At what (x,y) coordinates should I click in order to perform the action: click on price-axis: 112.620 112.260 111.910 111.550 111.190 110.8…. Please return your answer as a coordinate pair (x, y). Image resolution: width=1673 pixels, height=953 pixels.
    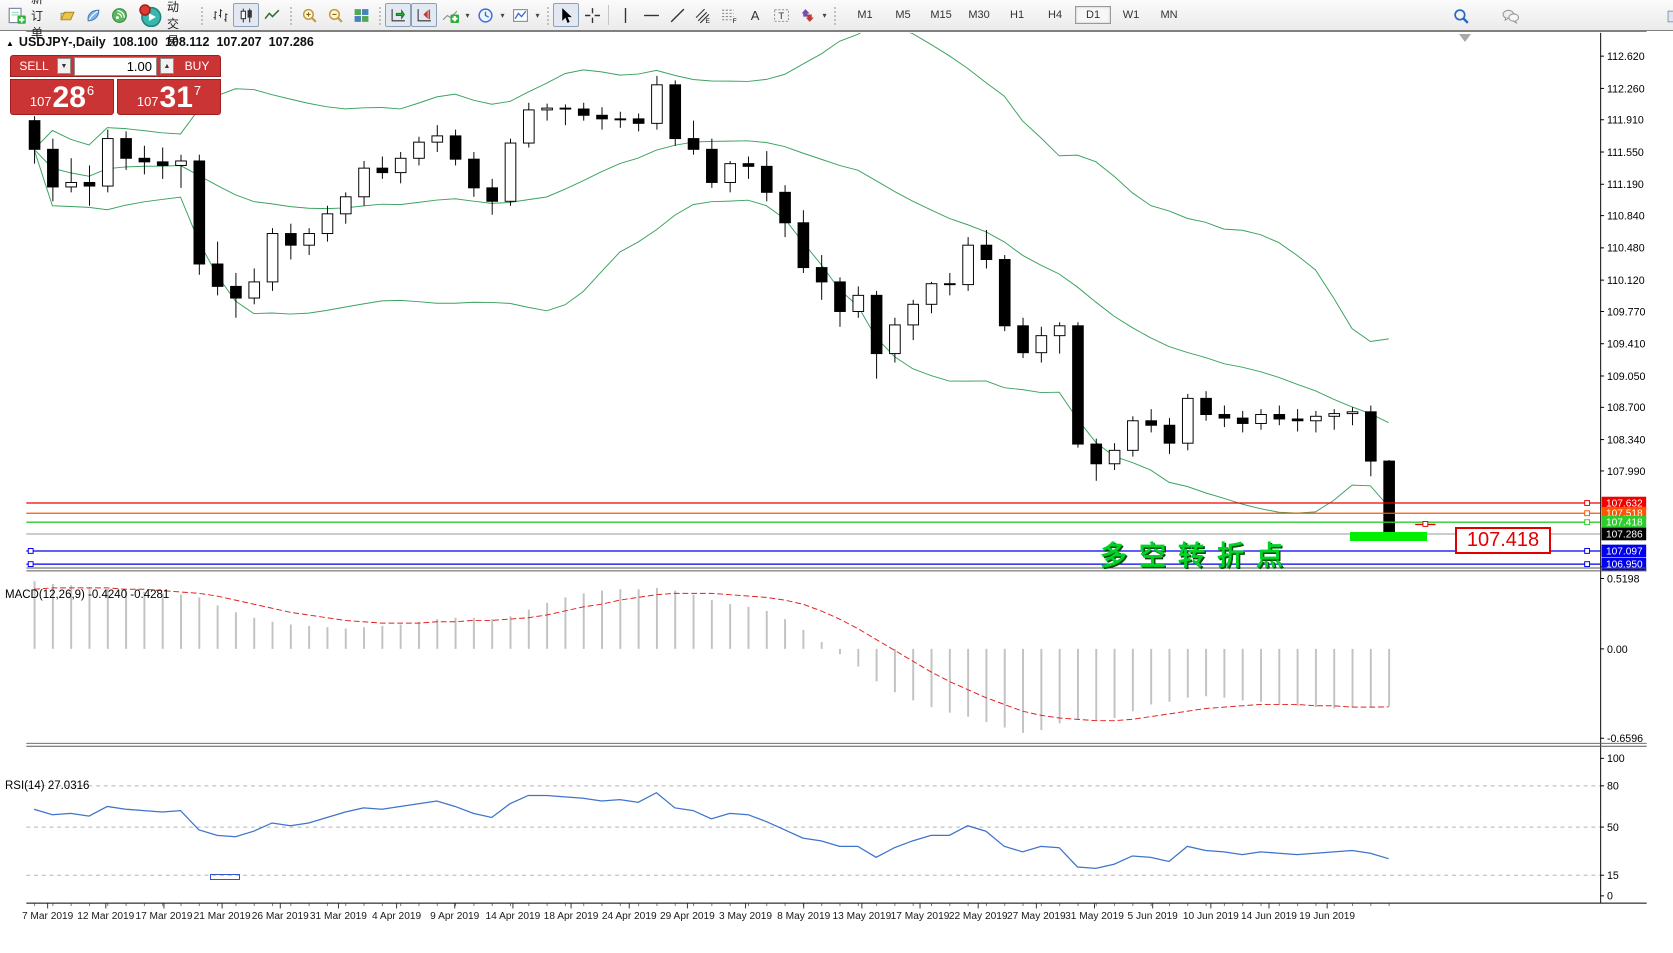
    Looking at the image, I should click on (1623, 312).